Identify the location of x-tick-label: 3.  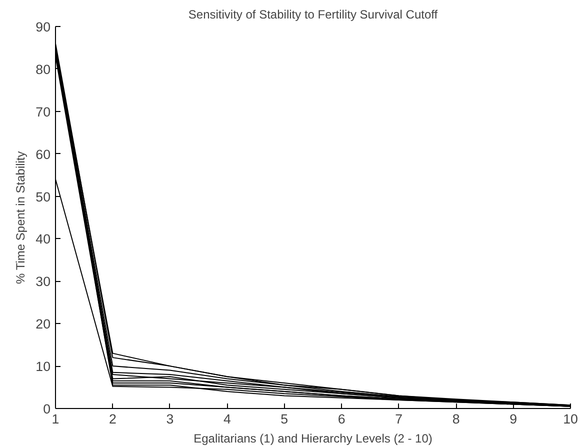
(170, 419).